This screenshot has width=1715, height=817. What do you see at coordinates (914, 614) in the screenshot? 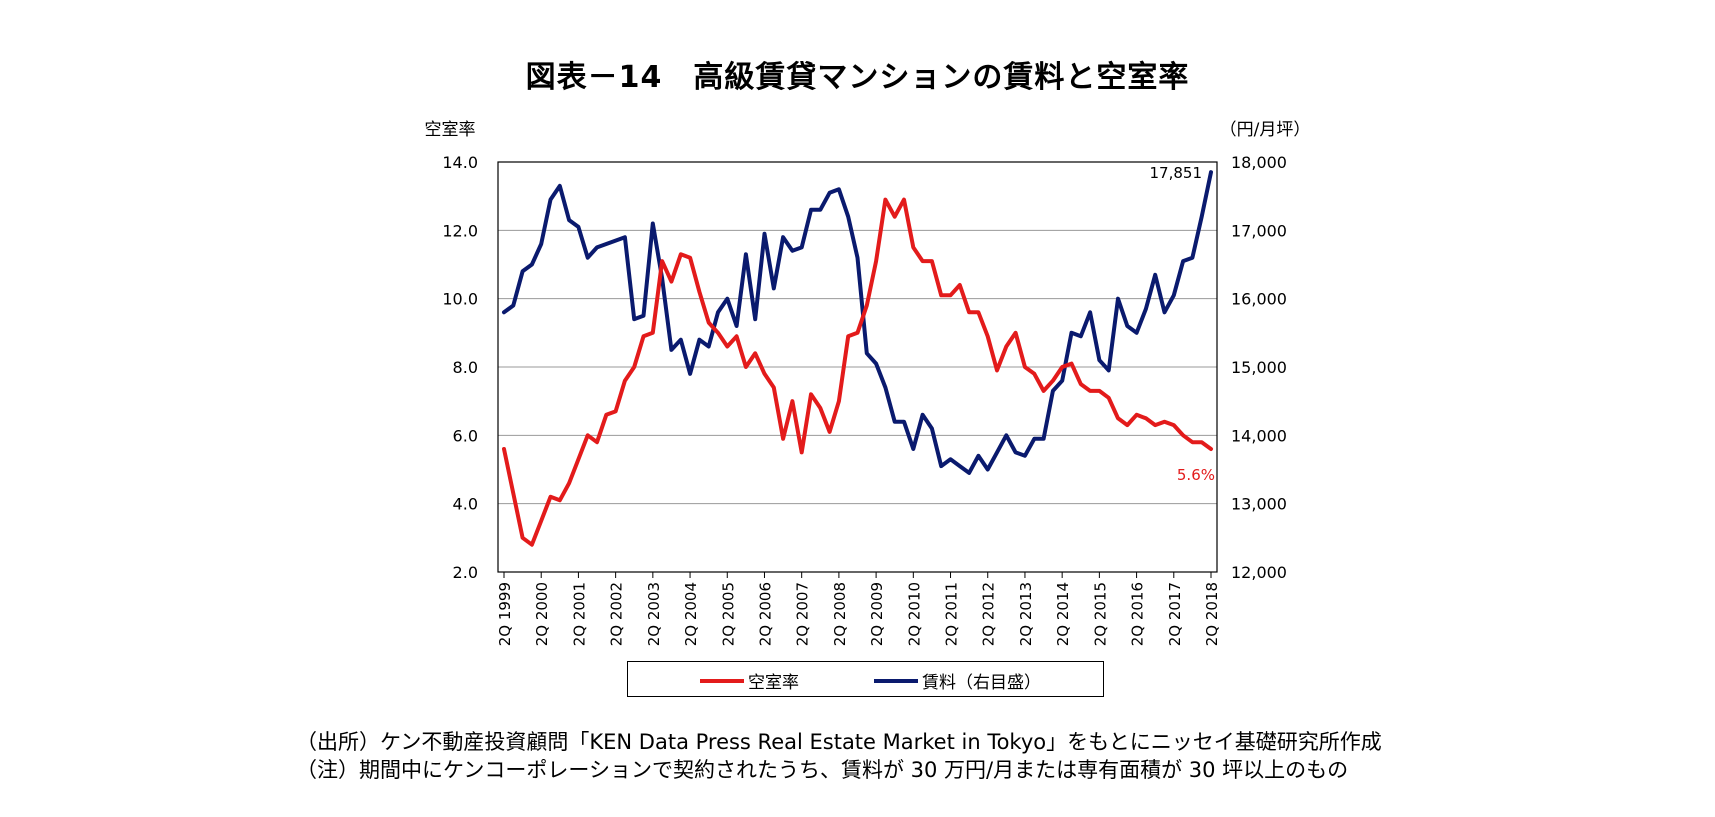
I see `x-tick-label: 2Q 2010` at bounding box center [914, 614].